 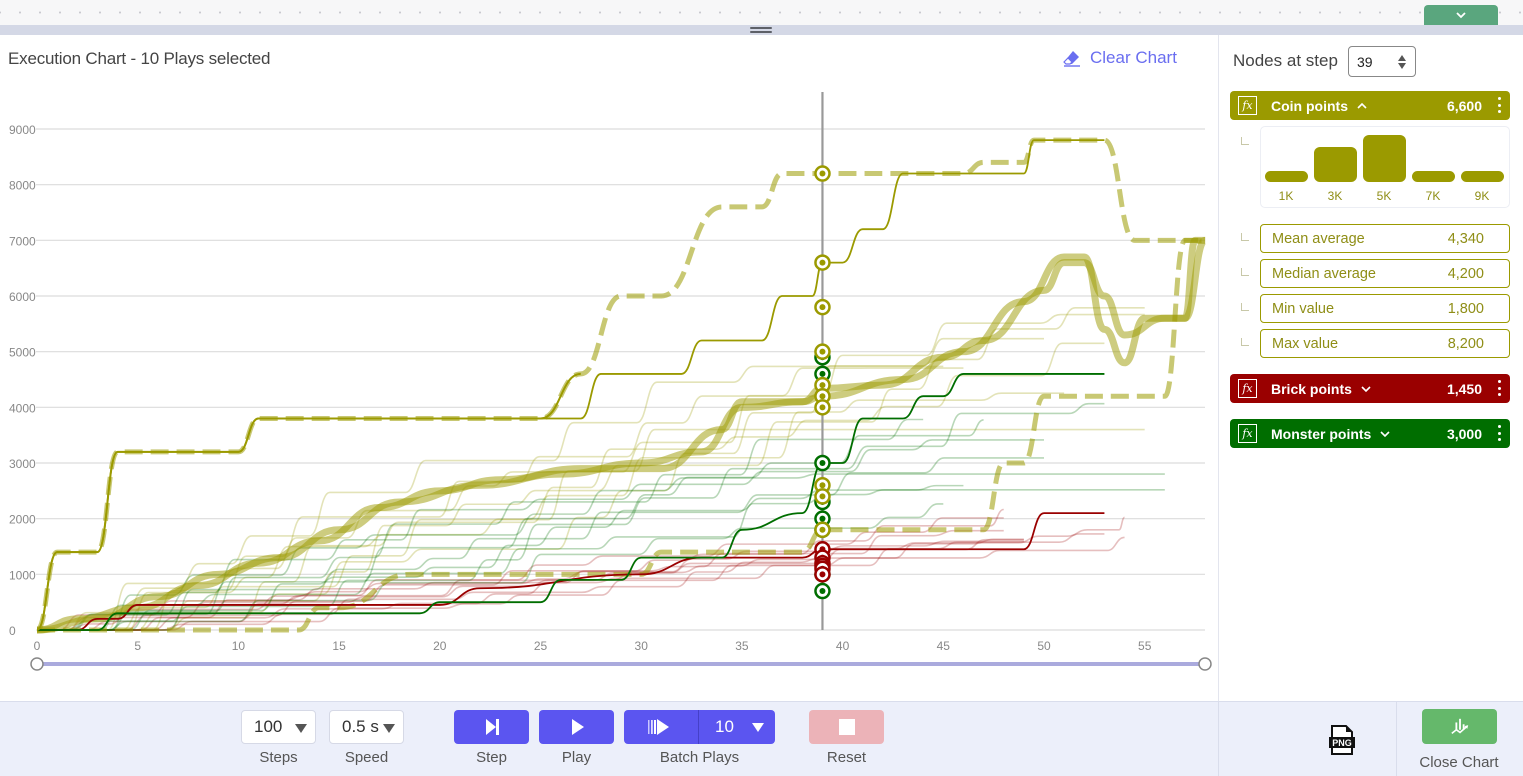 I want to click on x-tick-label: 5, so click(x=137, y=646).